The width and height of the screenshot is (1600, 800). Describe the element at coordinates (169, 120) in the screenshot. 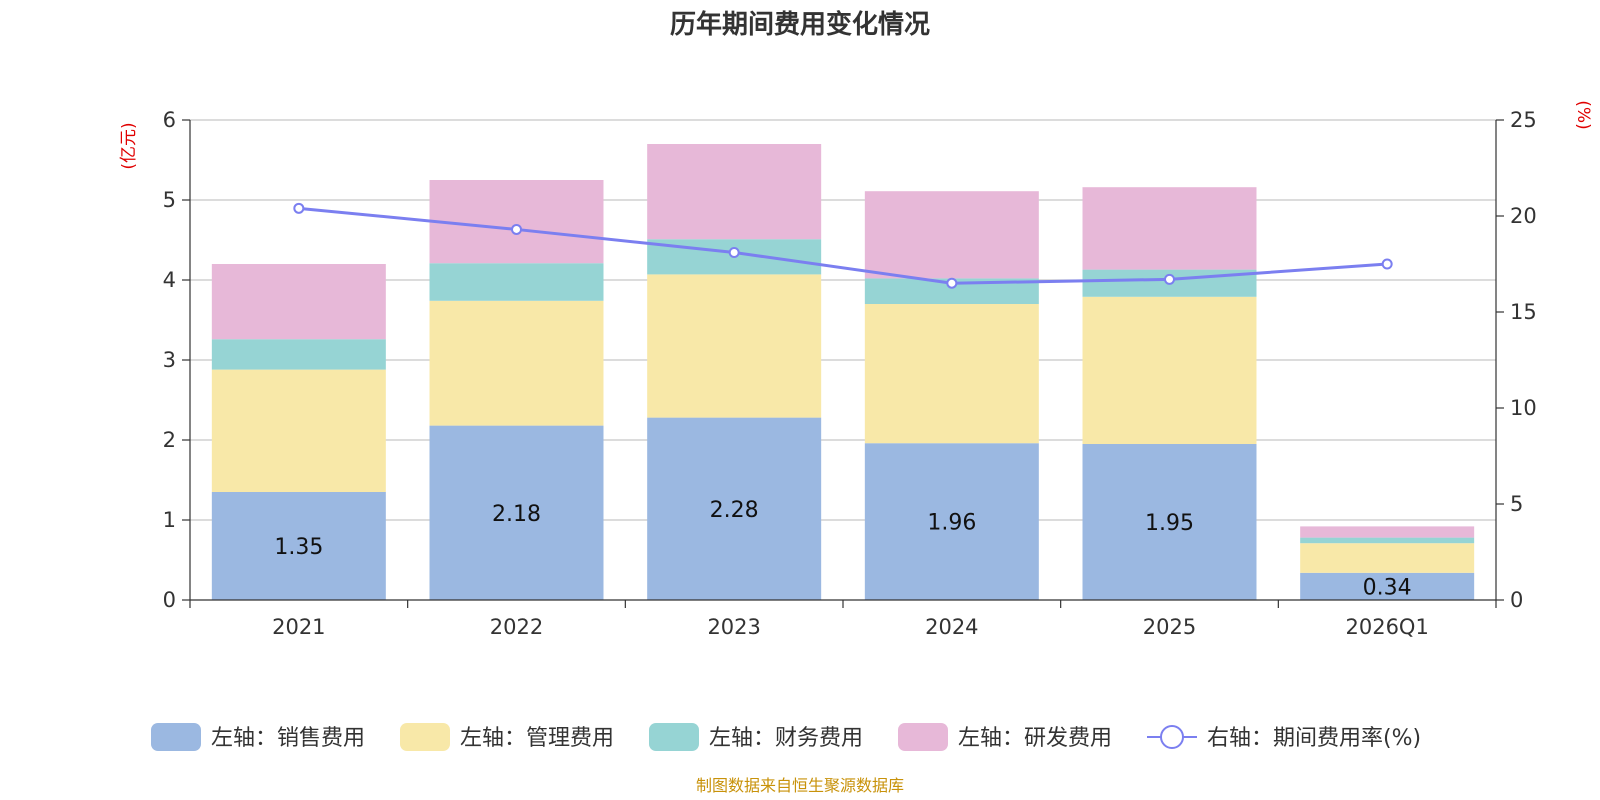

I see `left-axis-tick-label: 6` at that location.